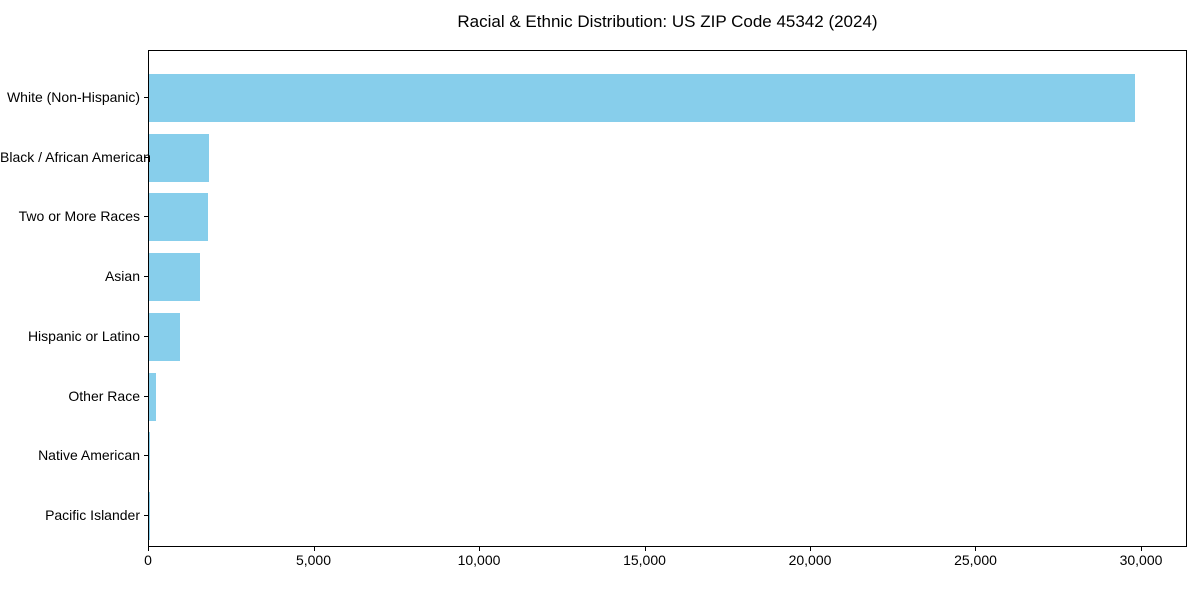 The image size is (1200, 600). What do you see at coordinates (150, 456) in the screenshot?
I see `bar-native-american` at bounding box center [150, 456].